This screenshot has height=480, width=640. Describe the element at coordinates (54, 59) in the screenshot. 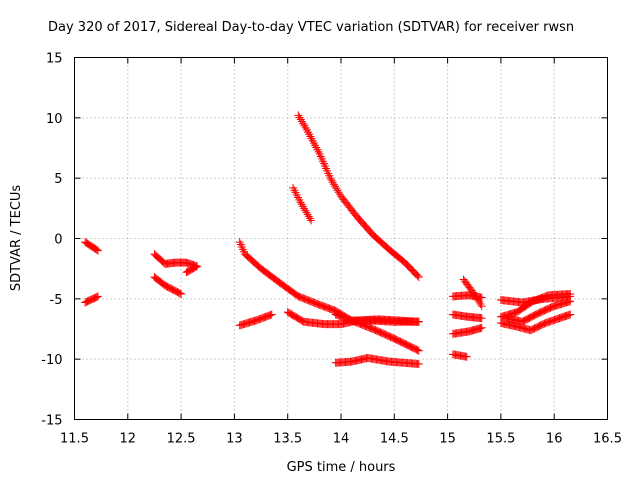

I see `y-tick-label: 15` at that location.